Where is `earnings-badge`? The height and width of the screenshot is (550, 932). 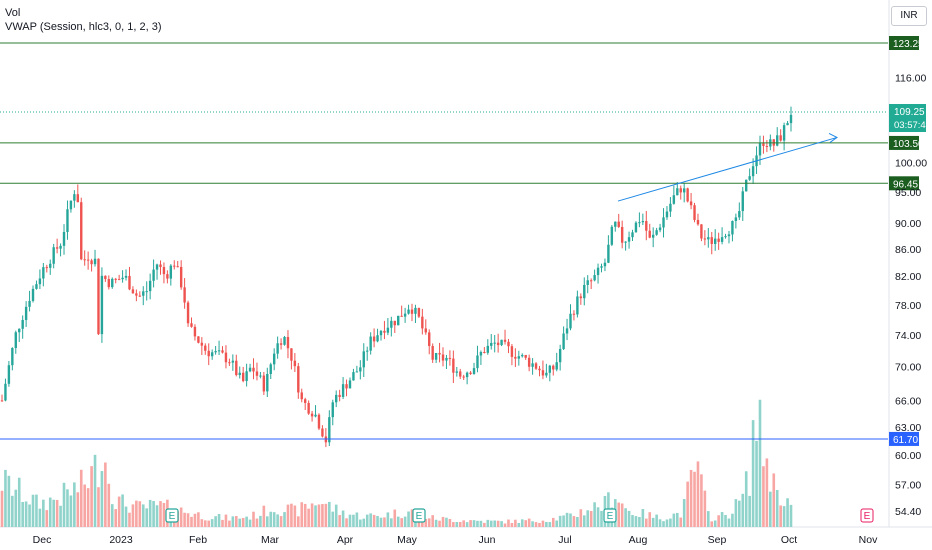
earnings-badge is located at coordinates (419, 515).